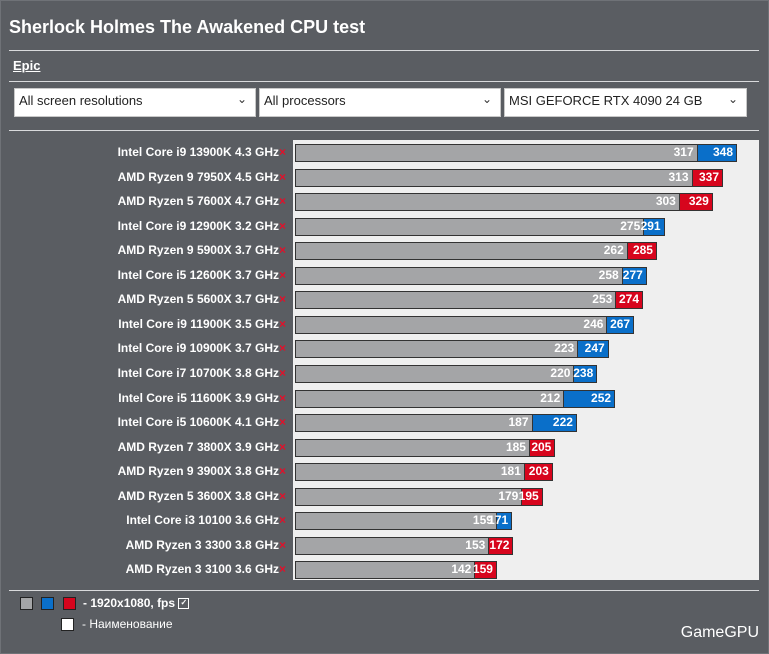  I want to click on resolution-select-value: All screen resolutions, so click(81, 100).